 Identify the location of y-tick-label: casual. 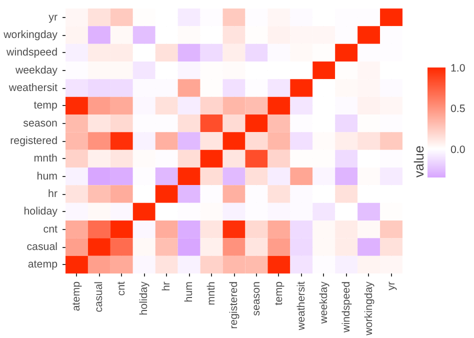
(42, 247).